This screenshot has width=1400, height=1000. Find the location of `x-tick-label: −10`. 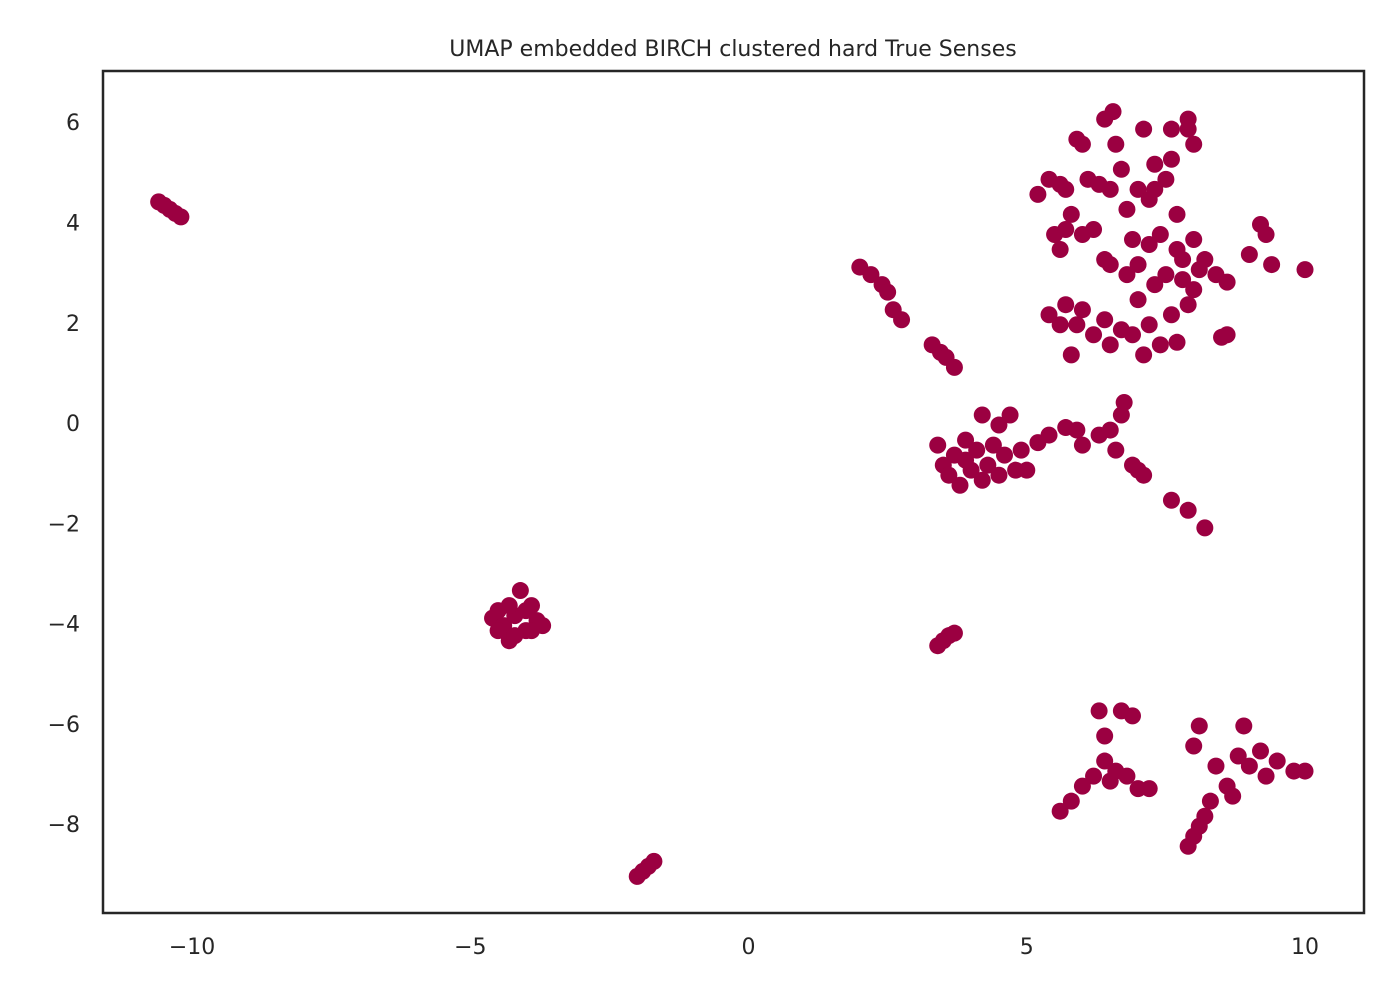

x-tick-label: −10 is located at coordinates (192, 947).